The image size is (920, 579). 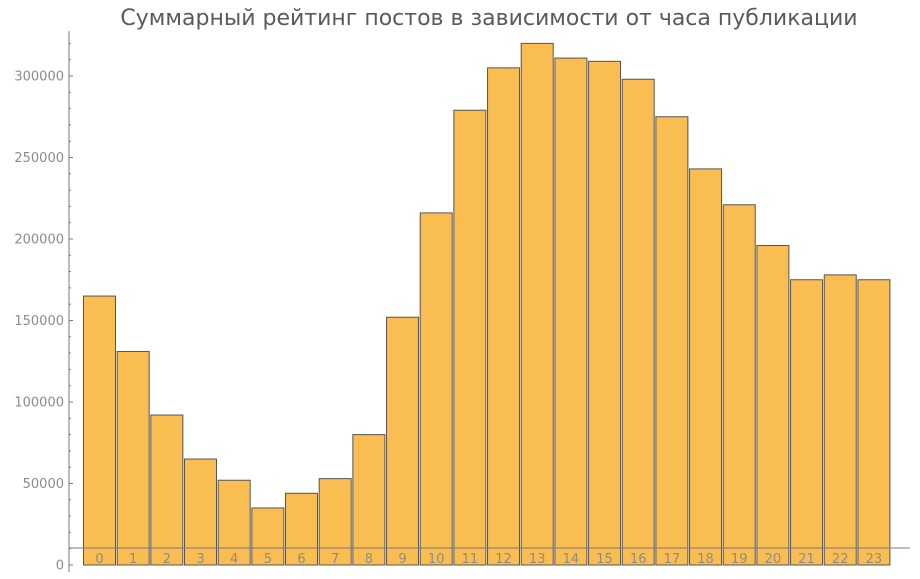 I want to click on x-tick-label: 19, so click(x=739, y=559).